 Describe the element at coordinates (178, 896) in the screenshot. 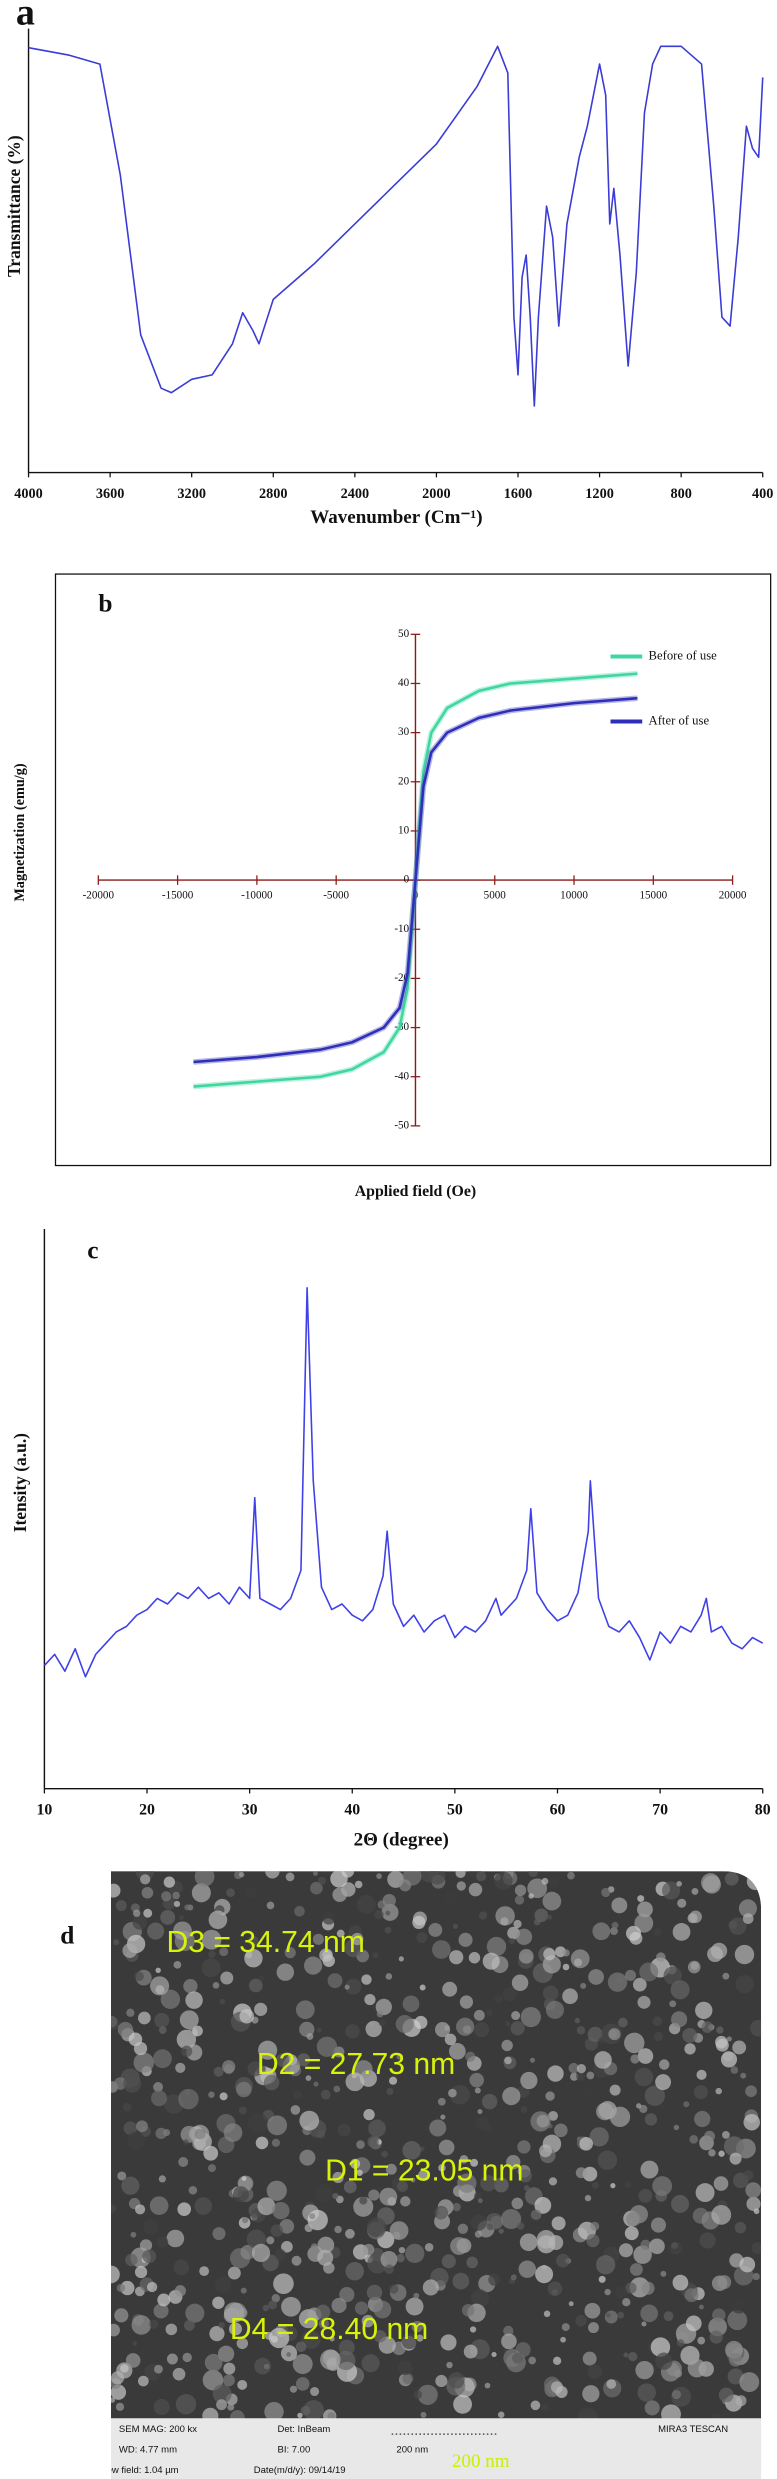

I see `x-tick-label: -15000` at that location.